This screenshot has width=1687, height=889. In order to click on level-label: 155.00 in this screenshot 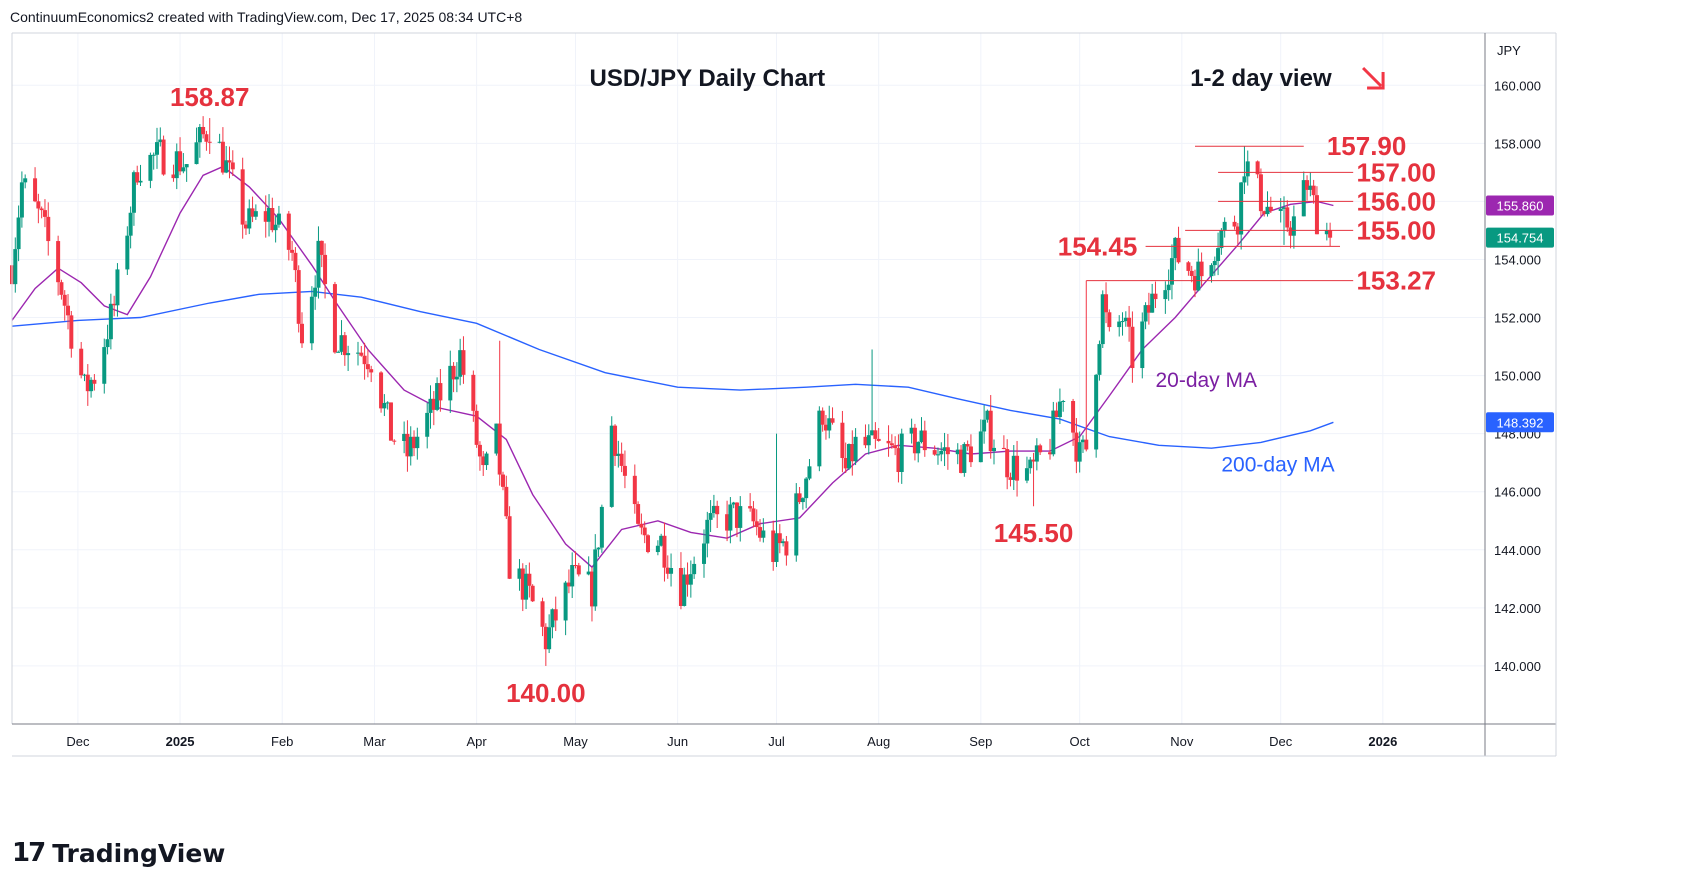, I will do `click(1396, 230)`.